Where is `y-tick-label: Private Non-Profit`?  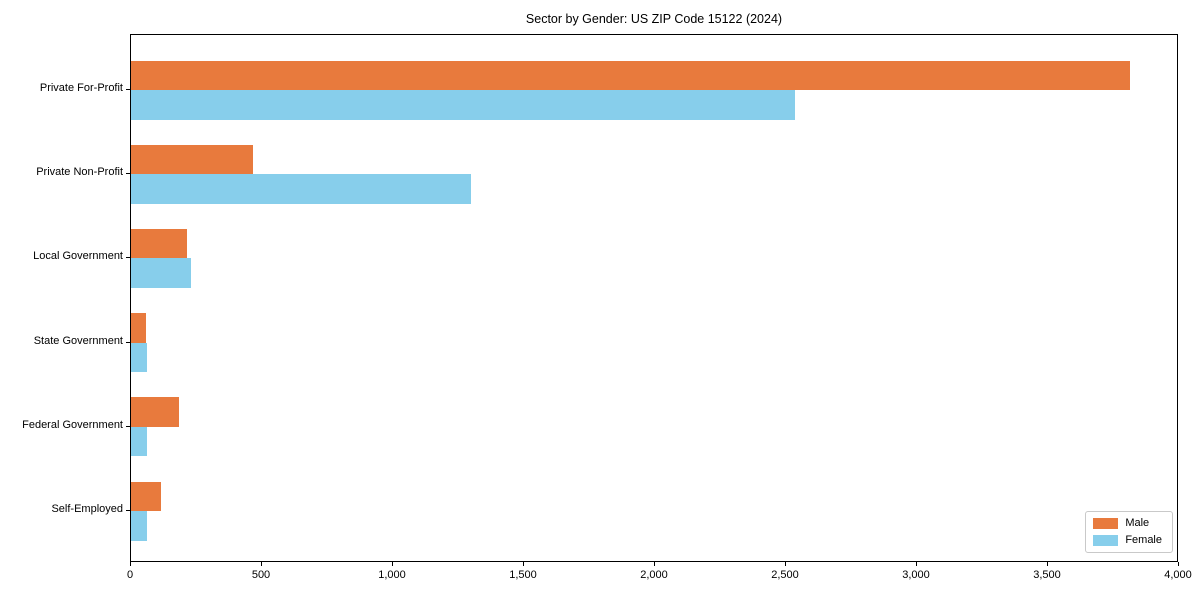 y-tick-label: Private Non-Profit is located at coordinates (79, 172).